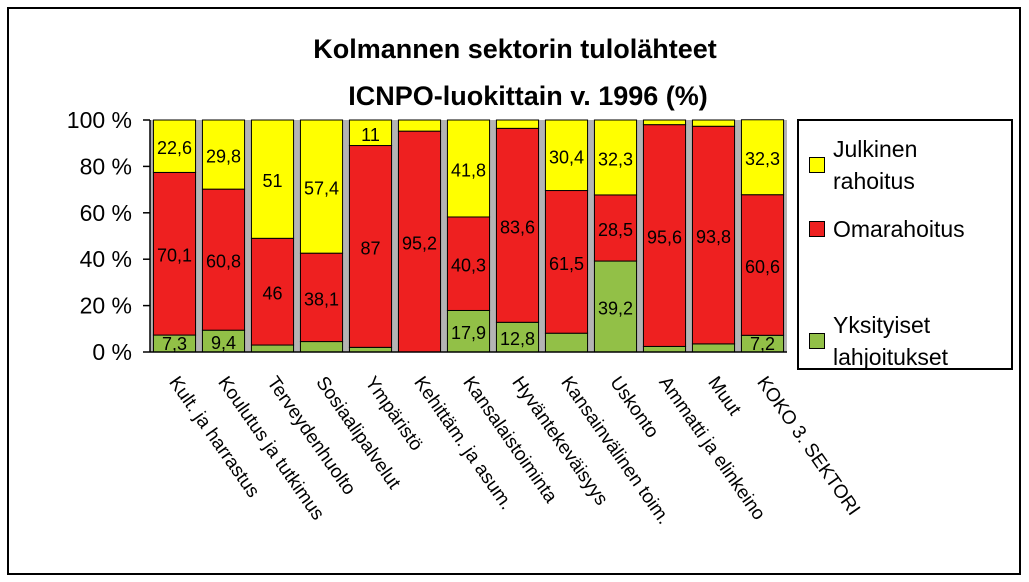  What do you see at coordinates (106, 306) in the screenshot?
I see `y-tick-label: 20 %` at bounding box center [106, 306].